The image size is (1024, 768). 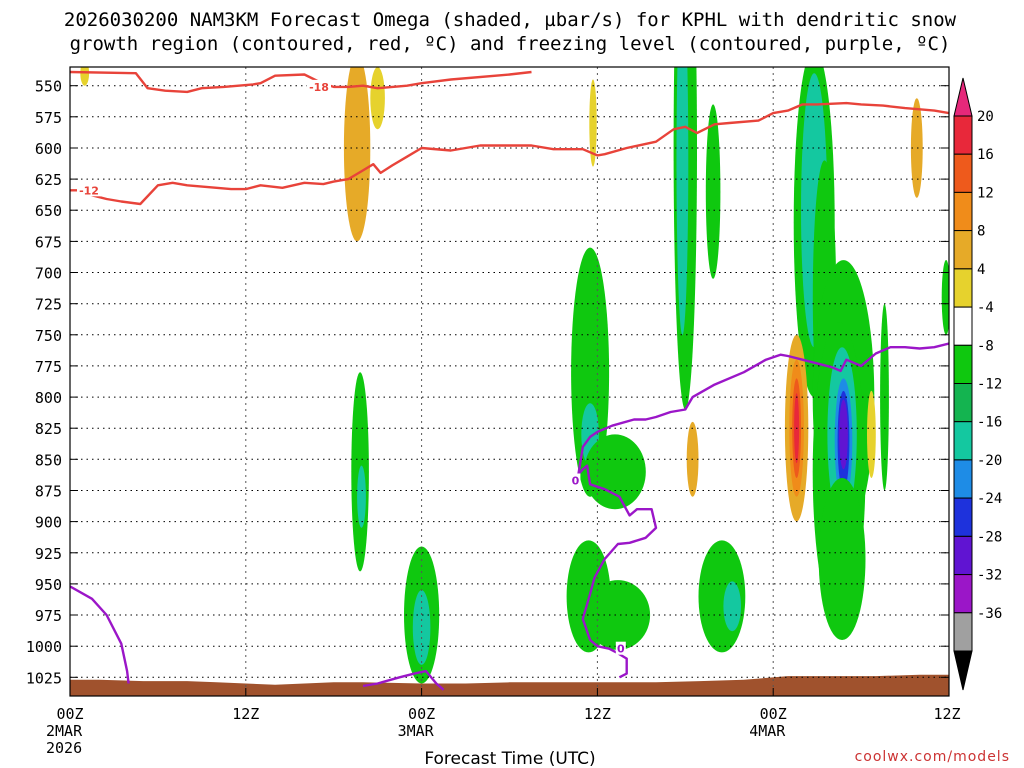 What do you see at coordinates (245, 714) in the screenshot?
I see `x-tick-label-12: 12Z` at bounding box center [245, 714].